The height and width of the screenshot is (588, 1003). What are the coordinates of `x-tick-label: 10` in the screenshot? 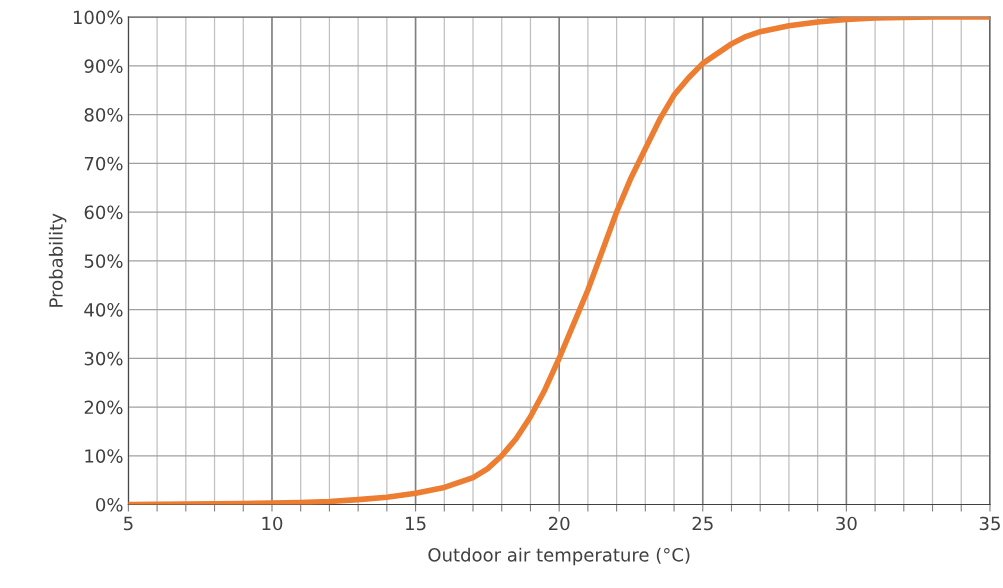 It's located at (272, 523).